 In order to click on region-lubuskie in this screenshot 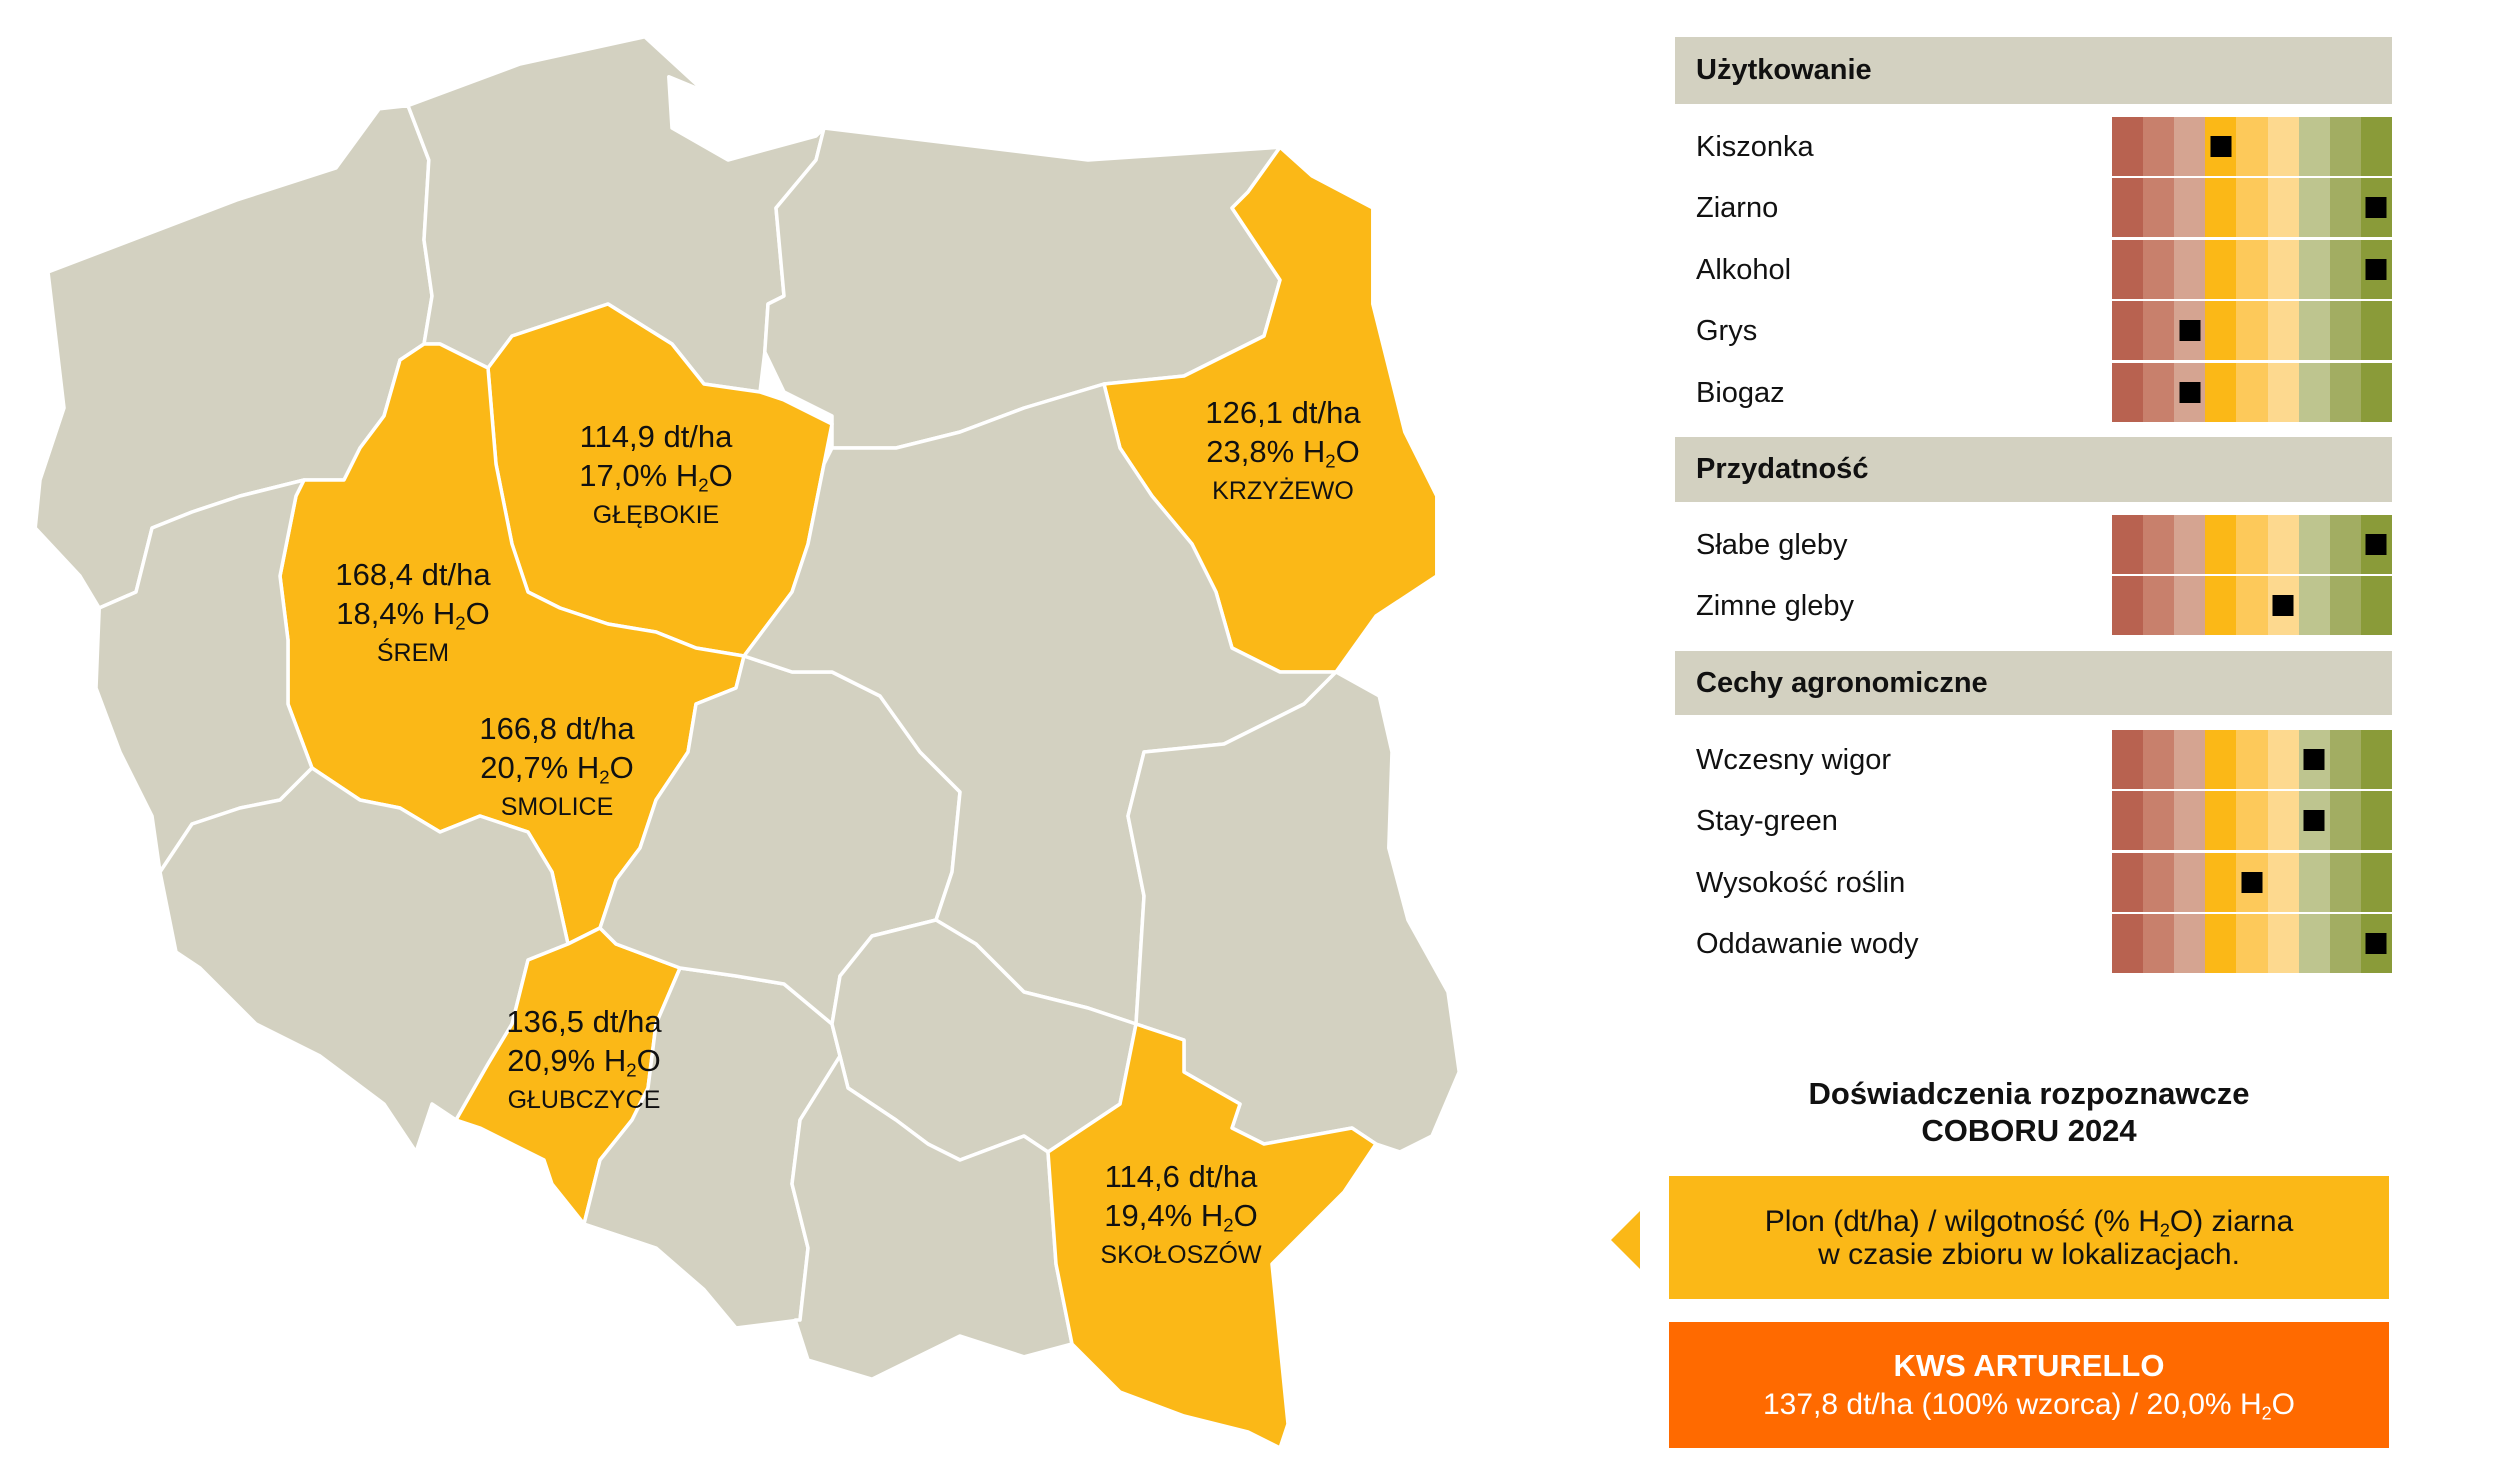, I will do `click(204, 676)`.